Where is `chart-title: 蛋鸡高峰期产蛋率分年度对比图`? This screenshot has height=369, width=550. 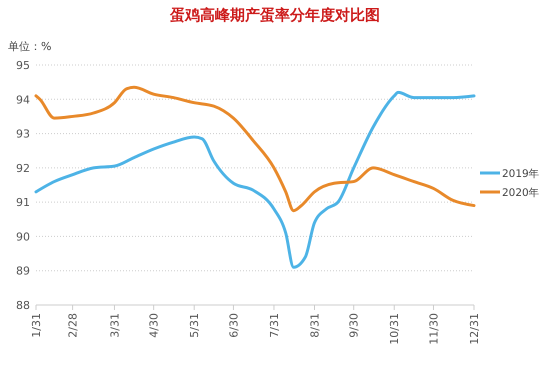 chart-title: 蛋鸡高峰期产蛋率分年度对比图 is located at coordinates (274, 15).